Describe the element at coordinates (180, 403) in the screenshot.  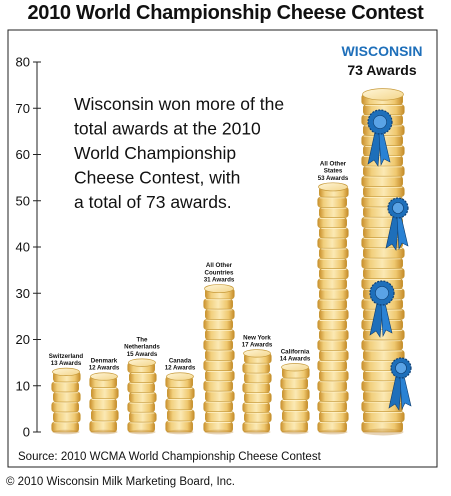
I see `bar-canada` at that location.